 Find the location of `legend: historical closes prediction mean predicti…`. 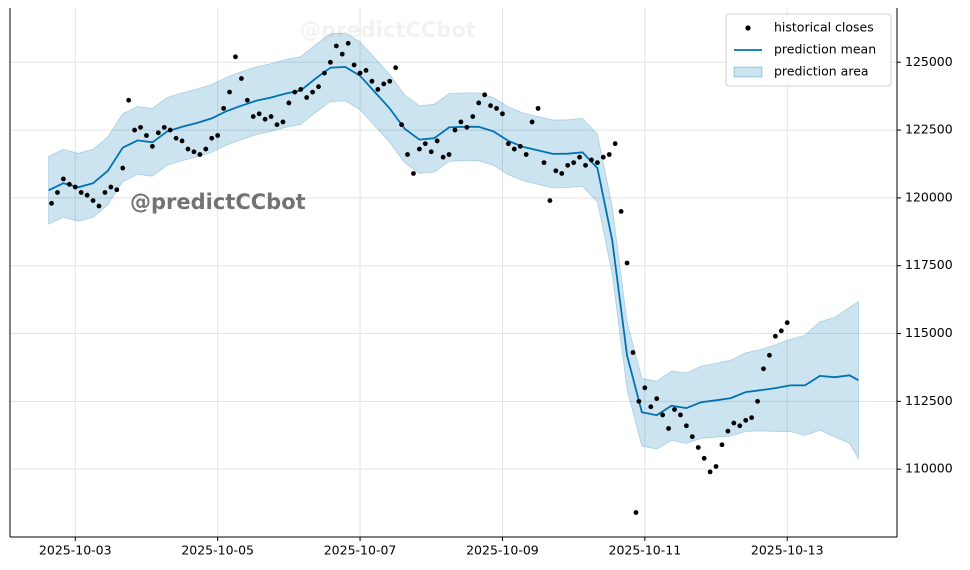

legend: historical closes prediction mean predicti… is located at coordinates (808, 50).